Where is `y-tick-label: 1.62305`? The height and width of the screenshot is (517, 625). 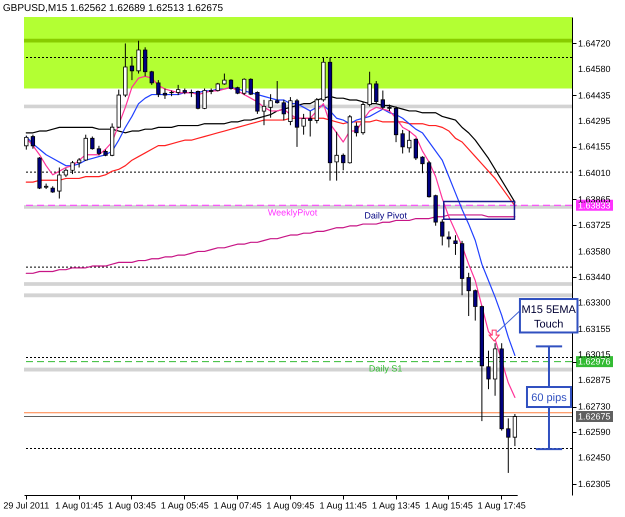 y-tick-label: 1.62305 is located at coordinates (594, 484).